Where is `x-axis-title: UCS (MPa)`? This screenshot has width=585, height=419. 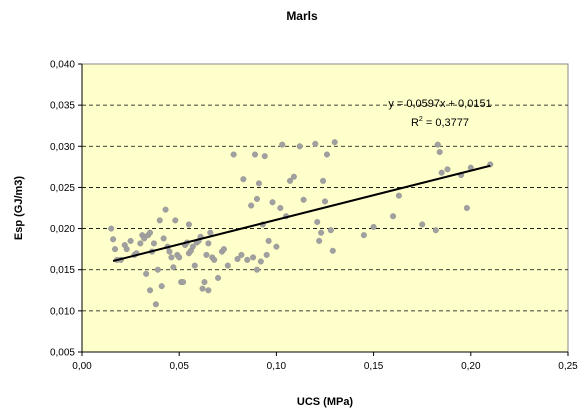 x-axis-title: UCS (MPa) is located at coordinates (325, 402).